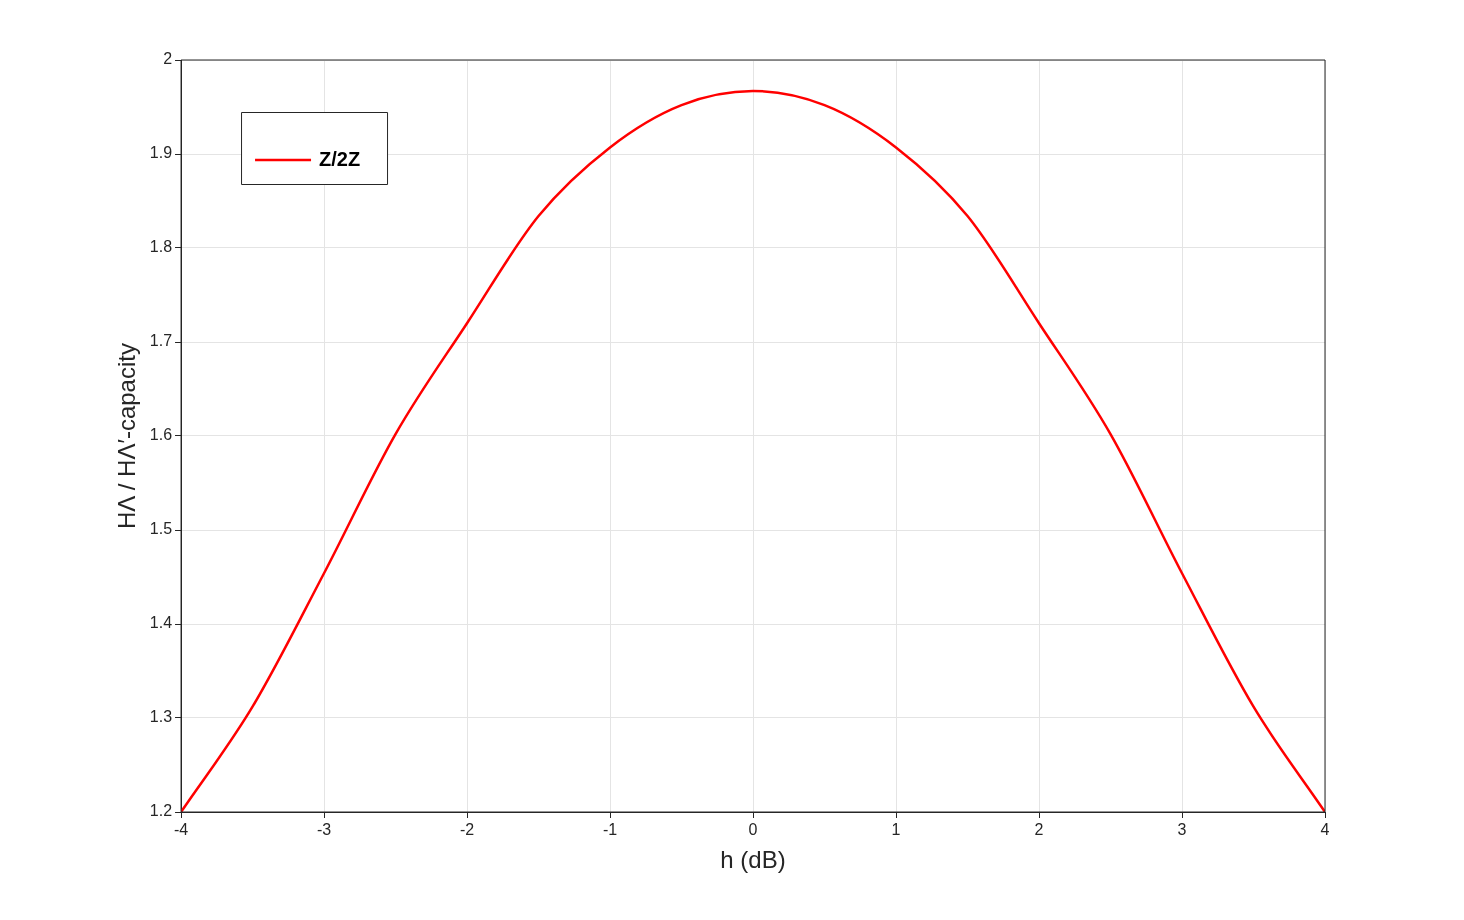 This screenshot has height=920, width=1464. What do you see at coordinates (1325, 830) in the screenshot?
I see `x-tick-label: 4` at bounding box center [1325, 830].